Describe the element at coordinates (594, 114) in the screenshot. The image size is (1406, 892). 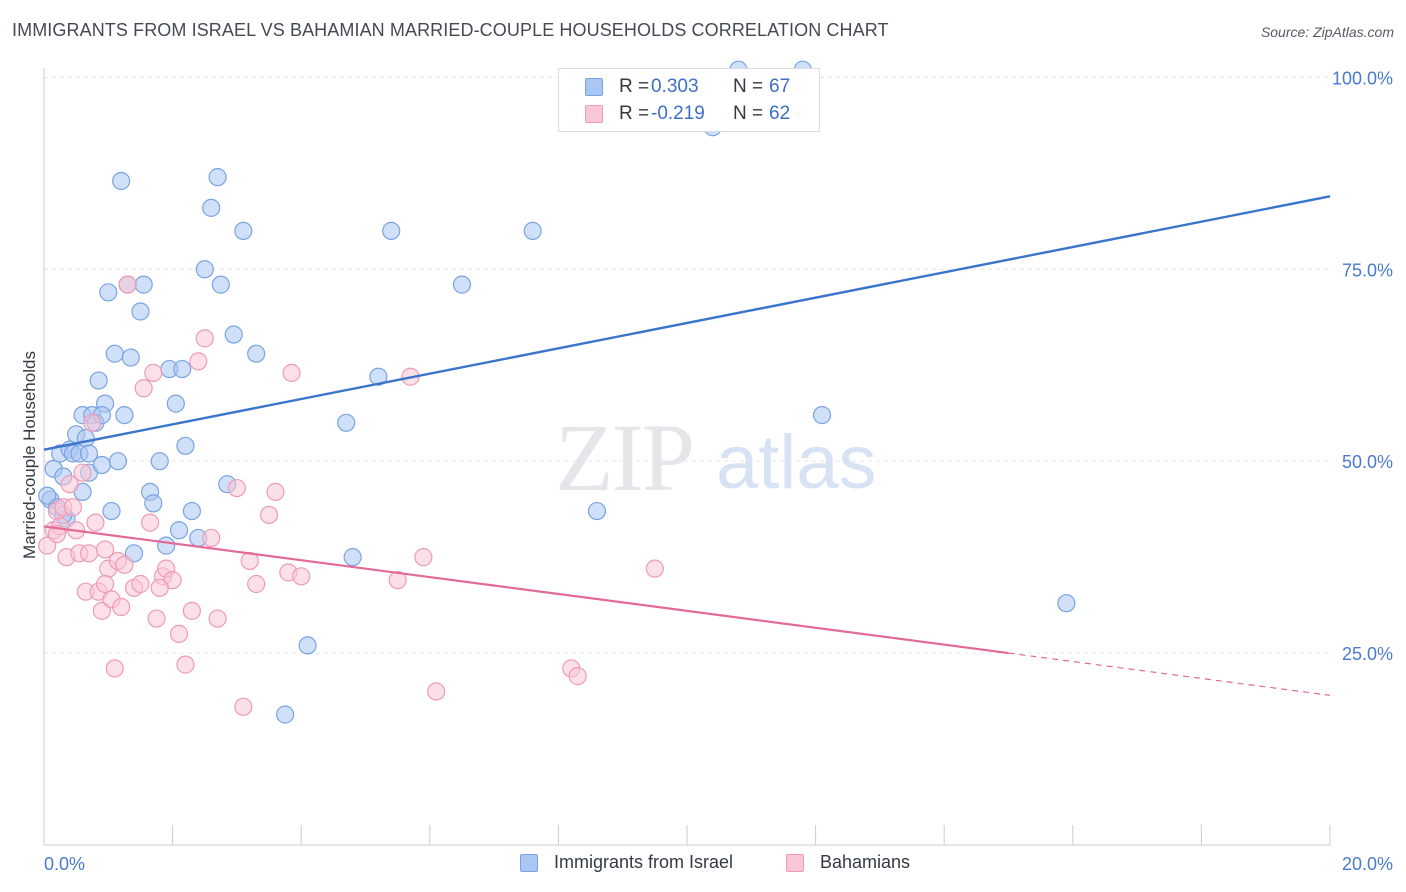
I see `bahamians-swatch` at that location.